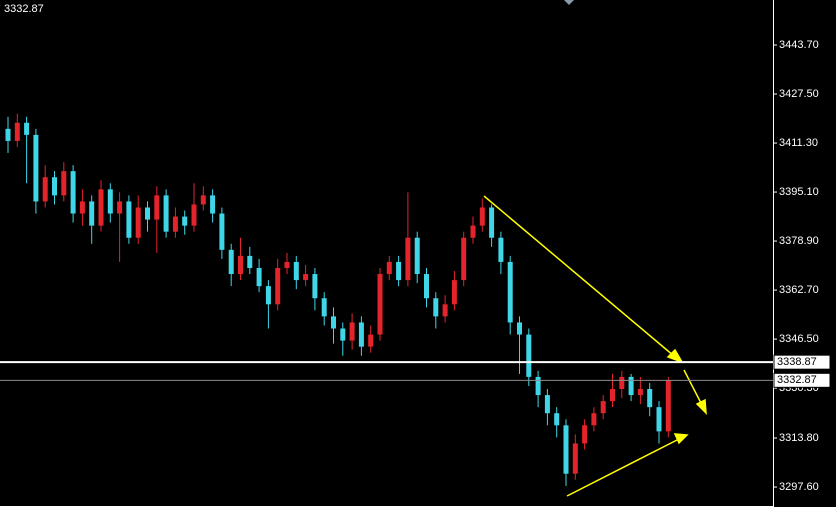 The image size is (836, 507). What do you see at coordinates (799, 241) in the screenshot?
I see `y-tick-label: 3378.90` at bounding box center [799, 241].